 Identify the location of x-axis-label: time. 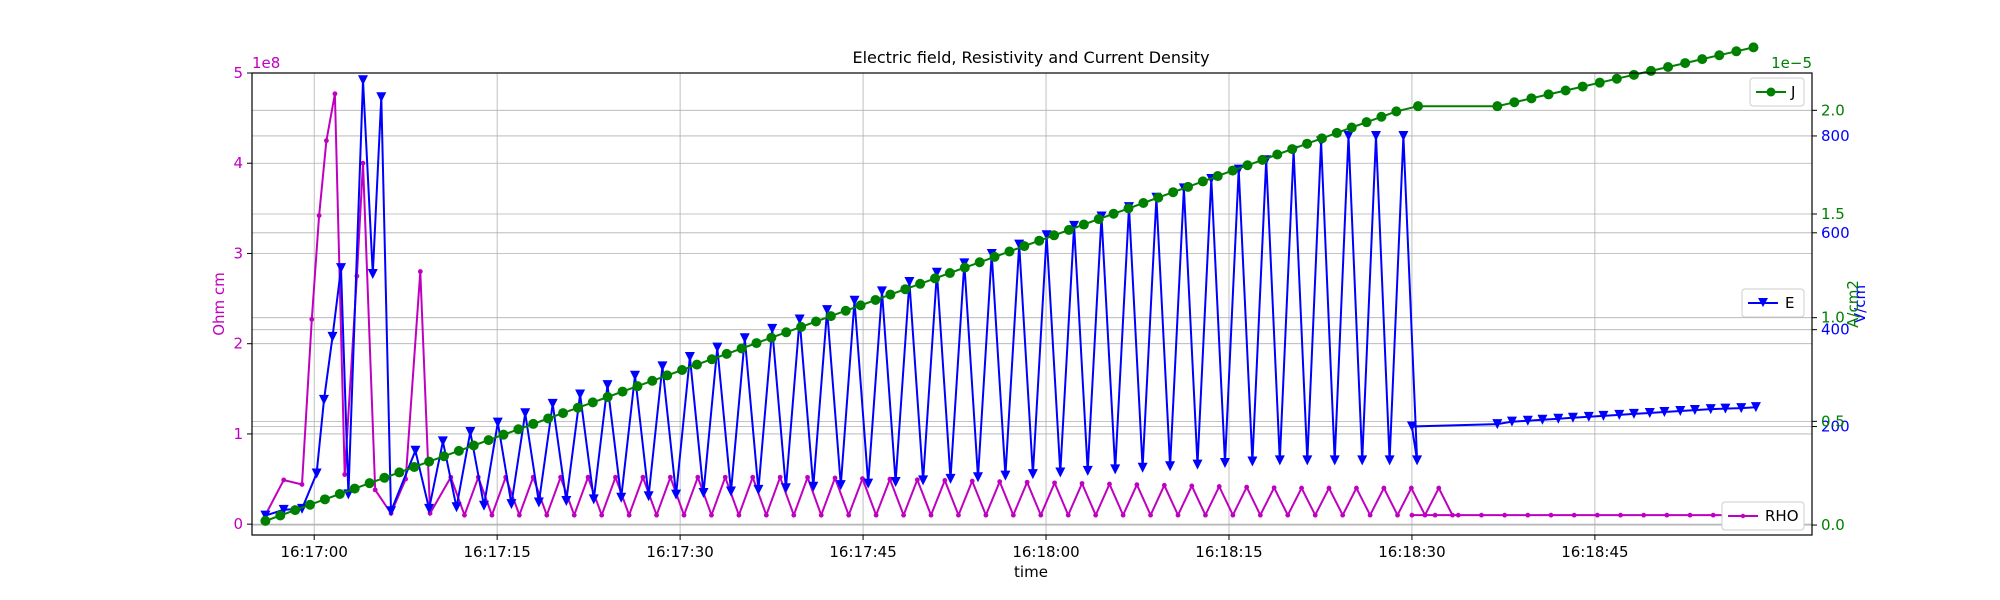
(1031, 572).